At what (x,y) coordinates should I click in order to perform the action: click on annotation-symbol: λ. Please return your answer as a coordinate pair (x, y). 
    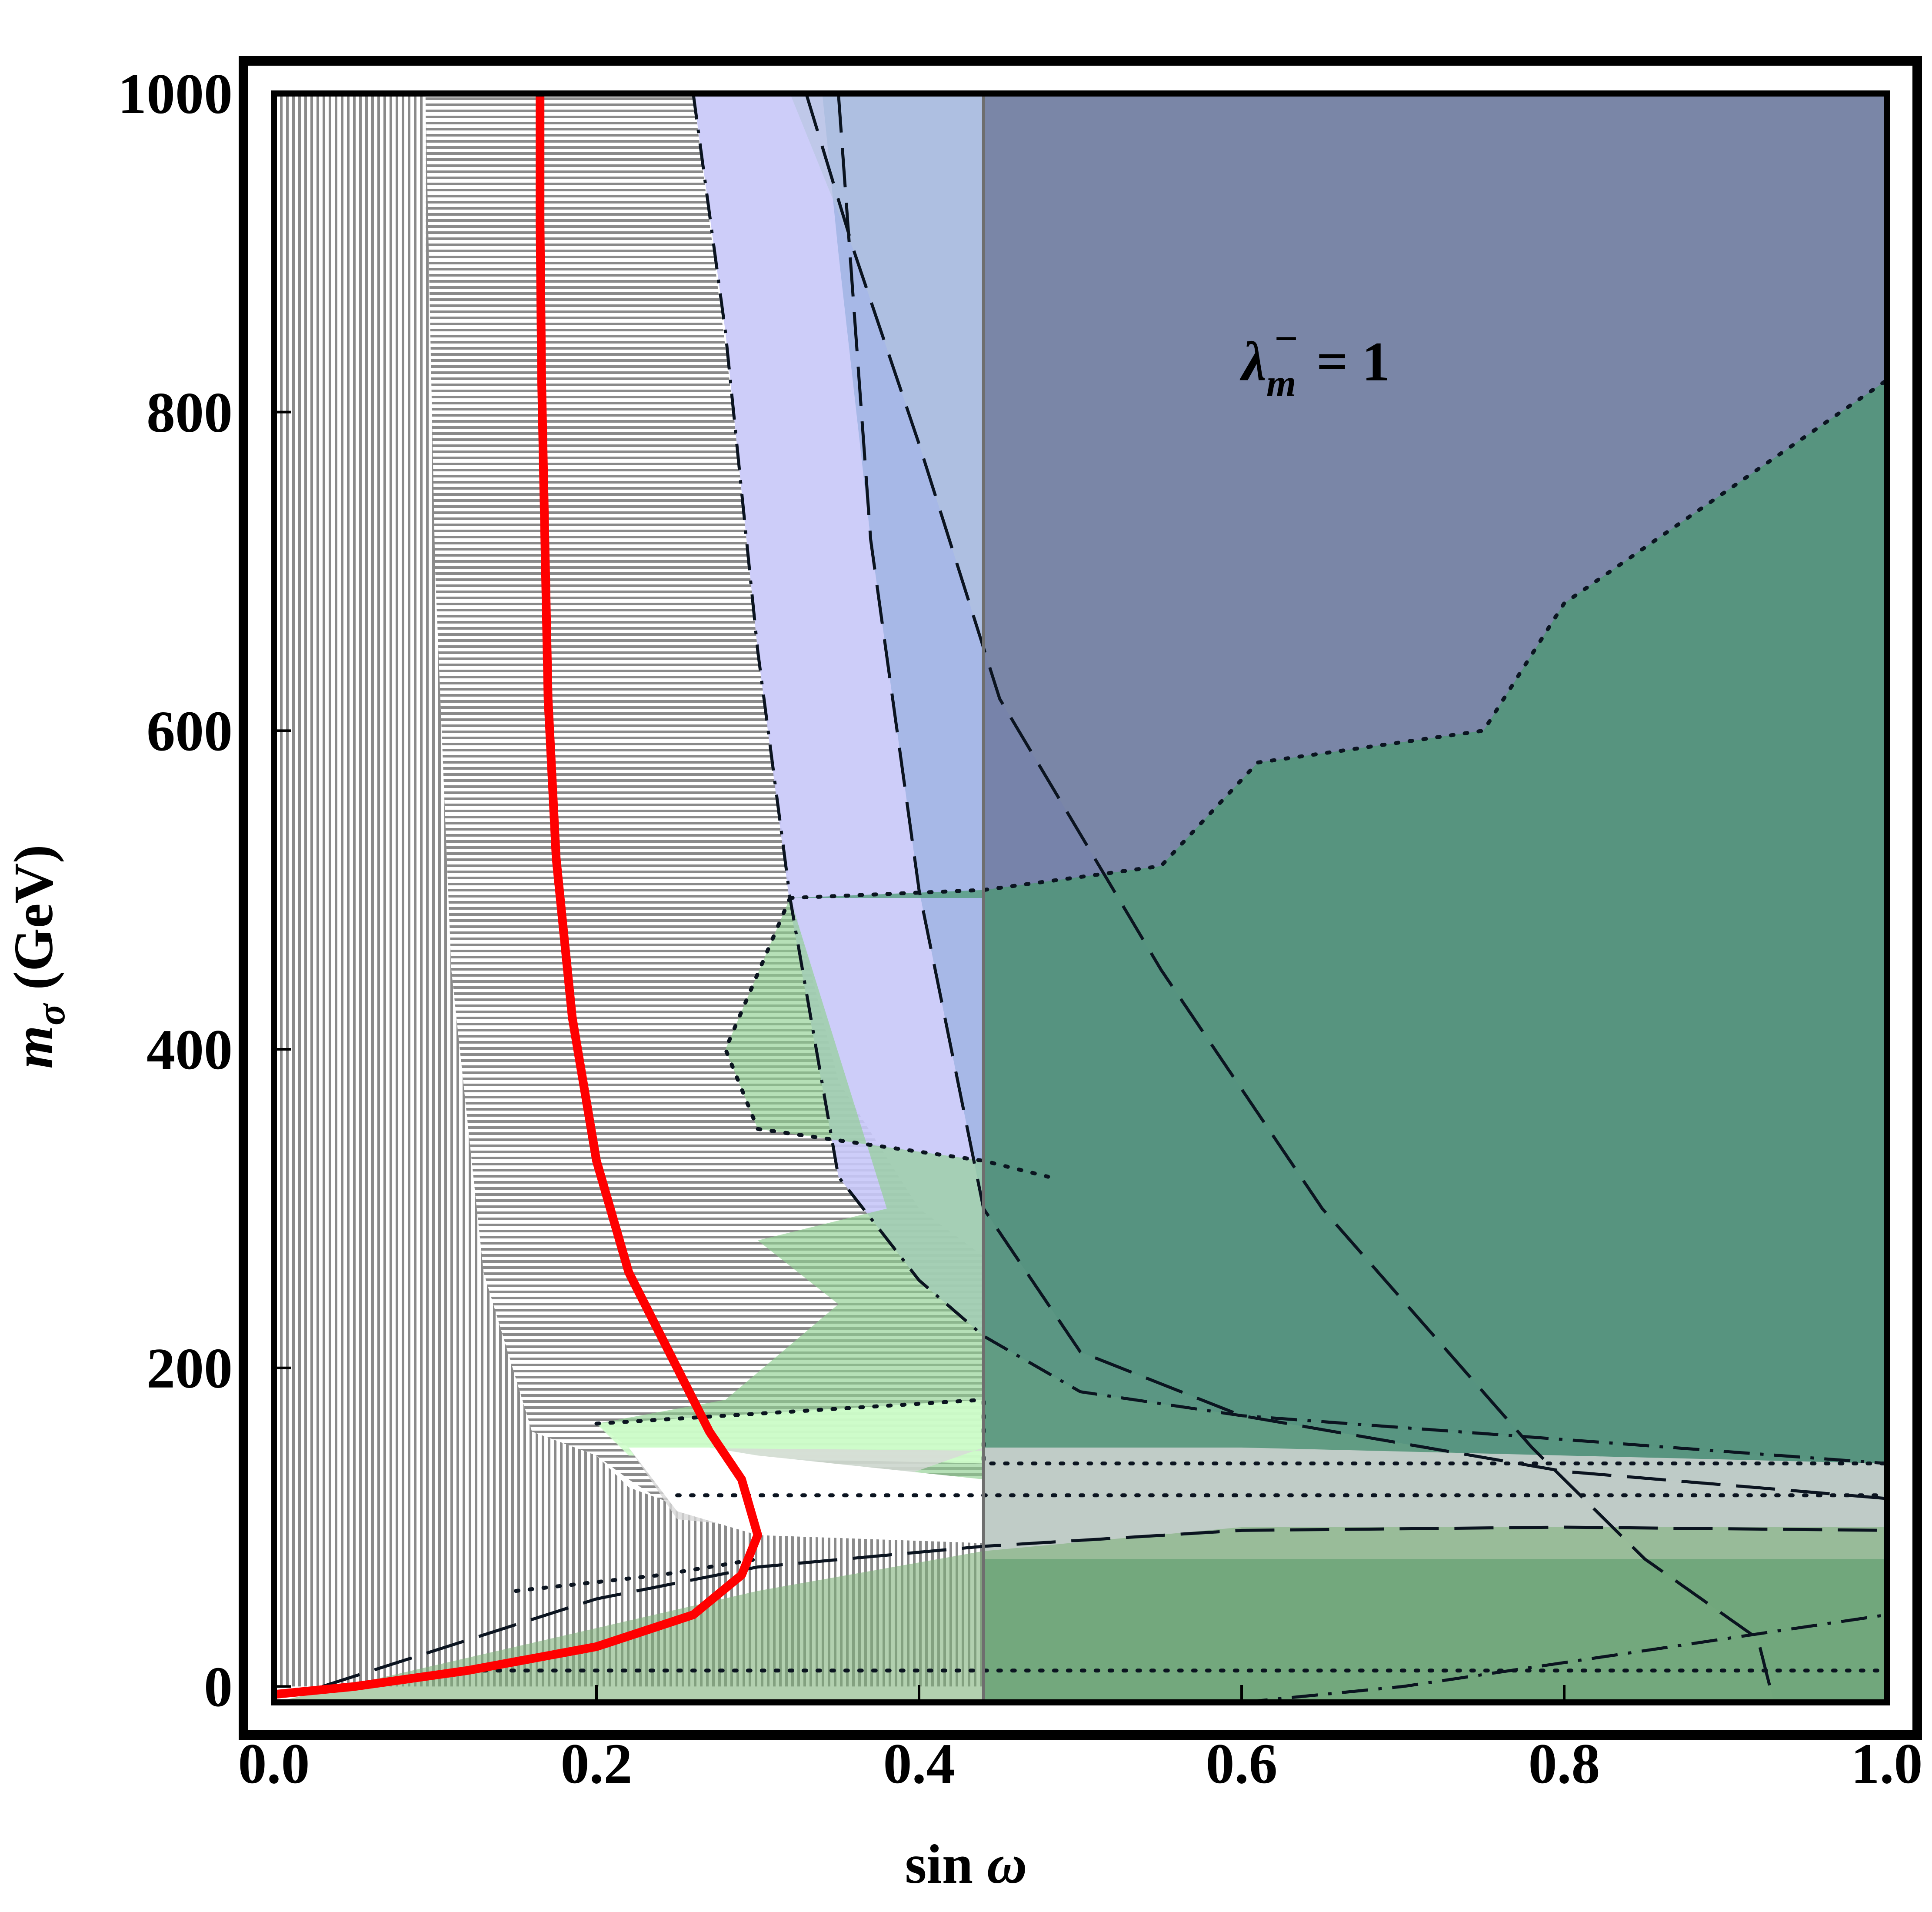
    Looking at the image, I should click on (1252, 361).